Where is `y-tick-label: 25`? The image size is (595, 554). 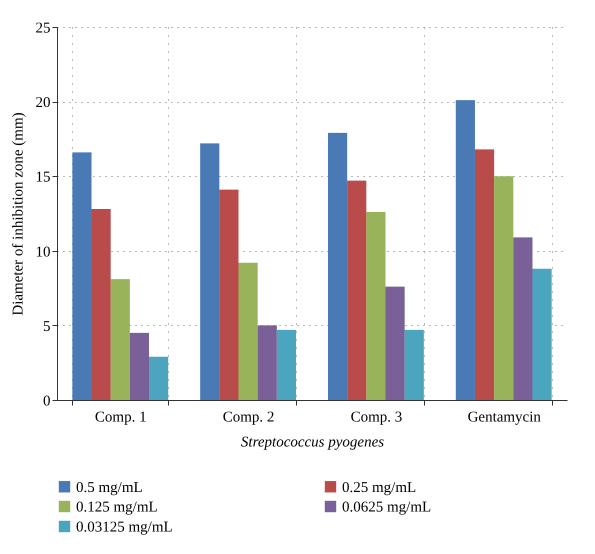 y-tick-label: 25 is located at coordinates (43, 28).